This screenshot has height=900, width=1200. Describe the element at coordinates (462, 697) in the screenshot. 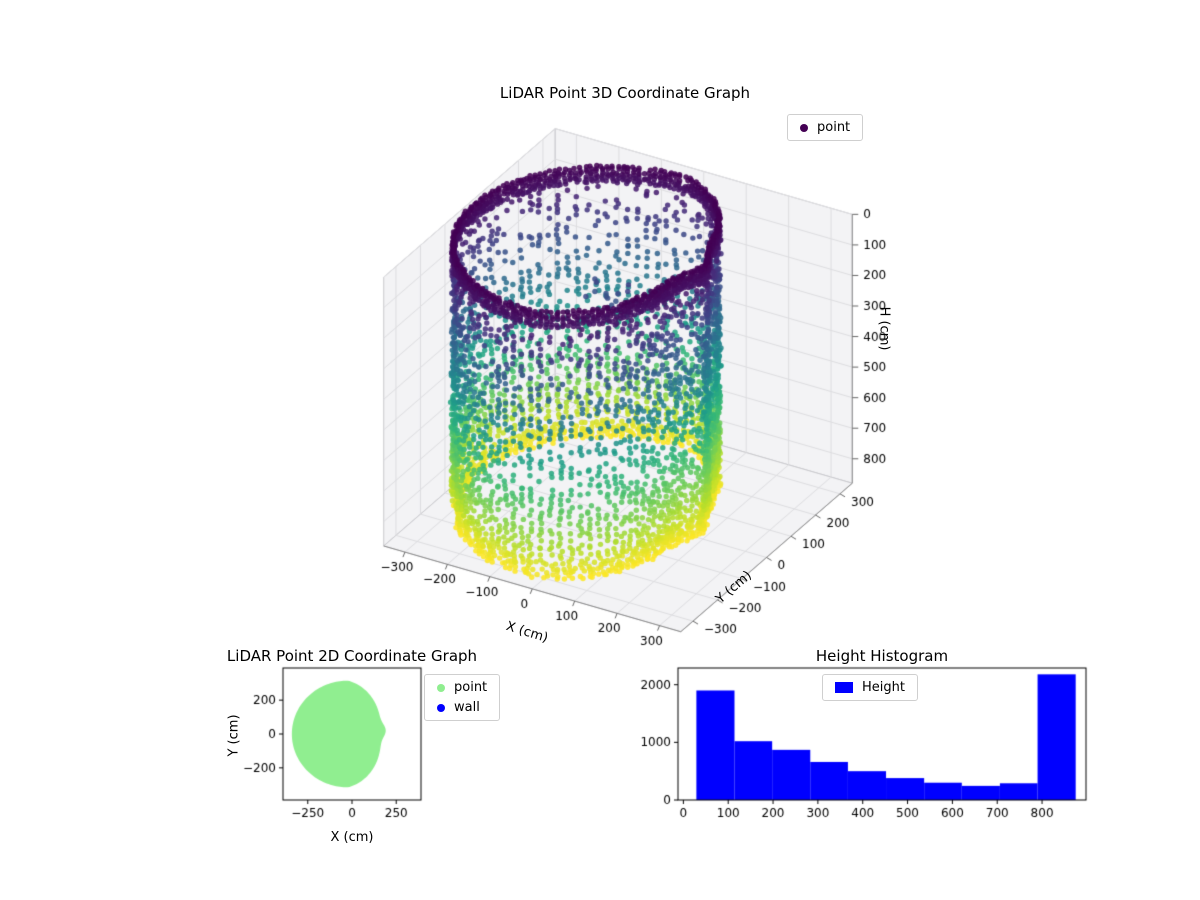

I see `plot2d-legend: point wall` at that location.